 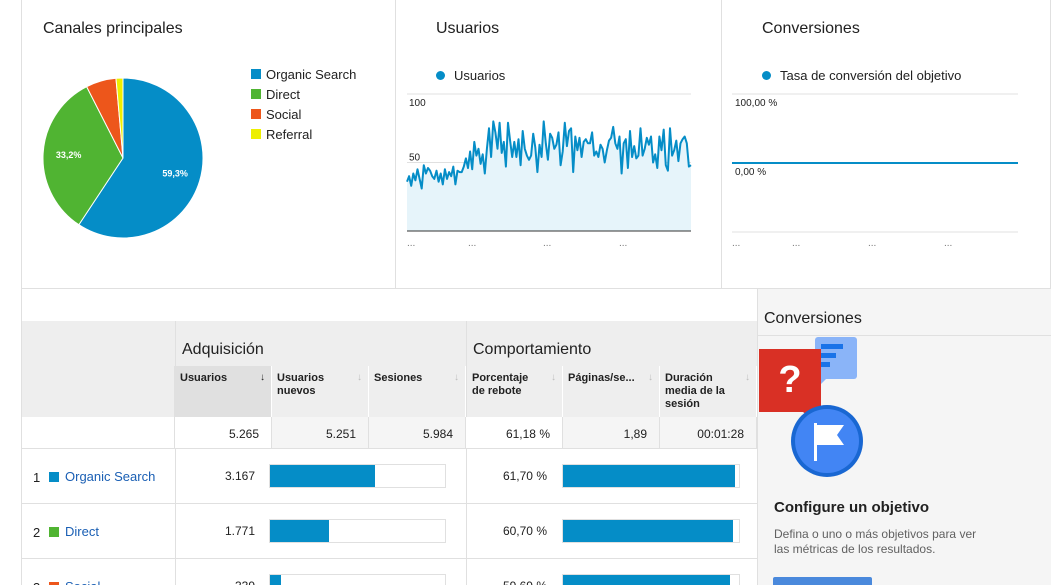 I want to click on behavior-group-header: Comportamiento, so click(x=611, y=343).